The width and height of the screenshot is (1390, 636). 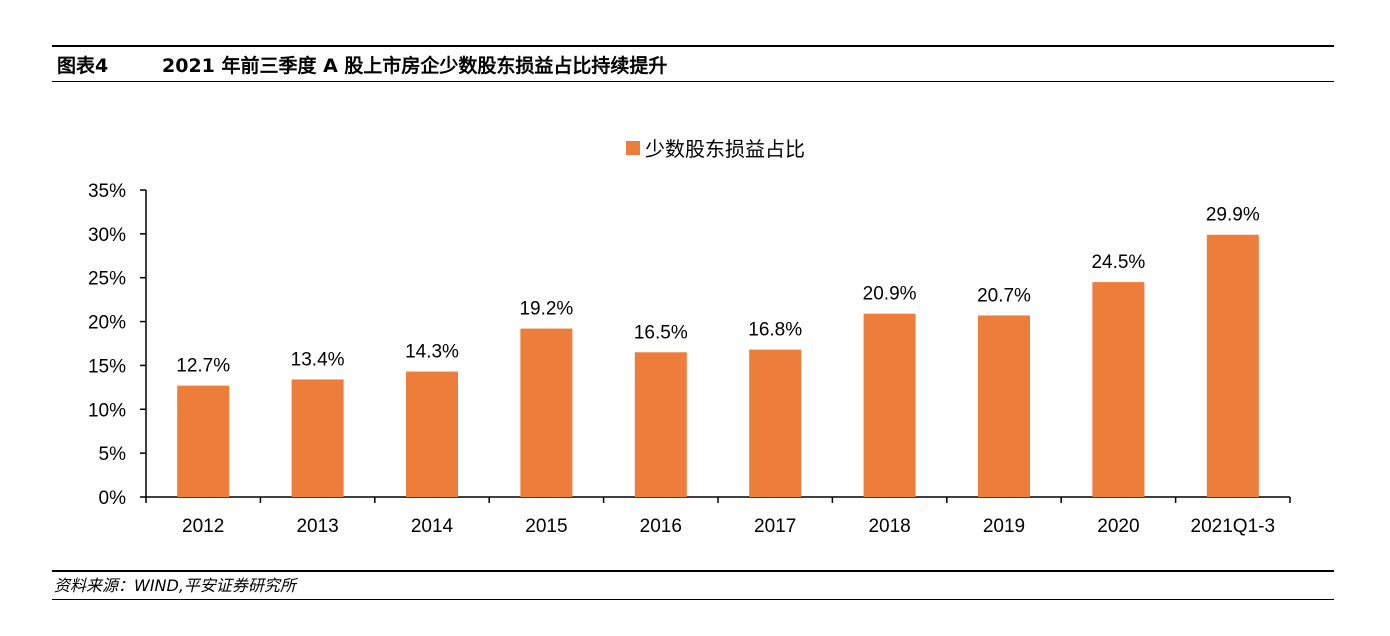 I want to click on data-label: 20.7%, so click(x=1004, y=295).